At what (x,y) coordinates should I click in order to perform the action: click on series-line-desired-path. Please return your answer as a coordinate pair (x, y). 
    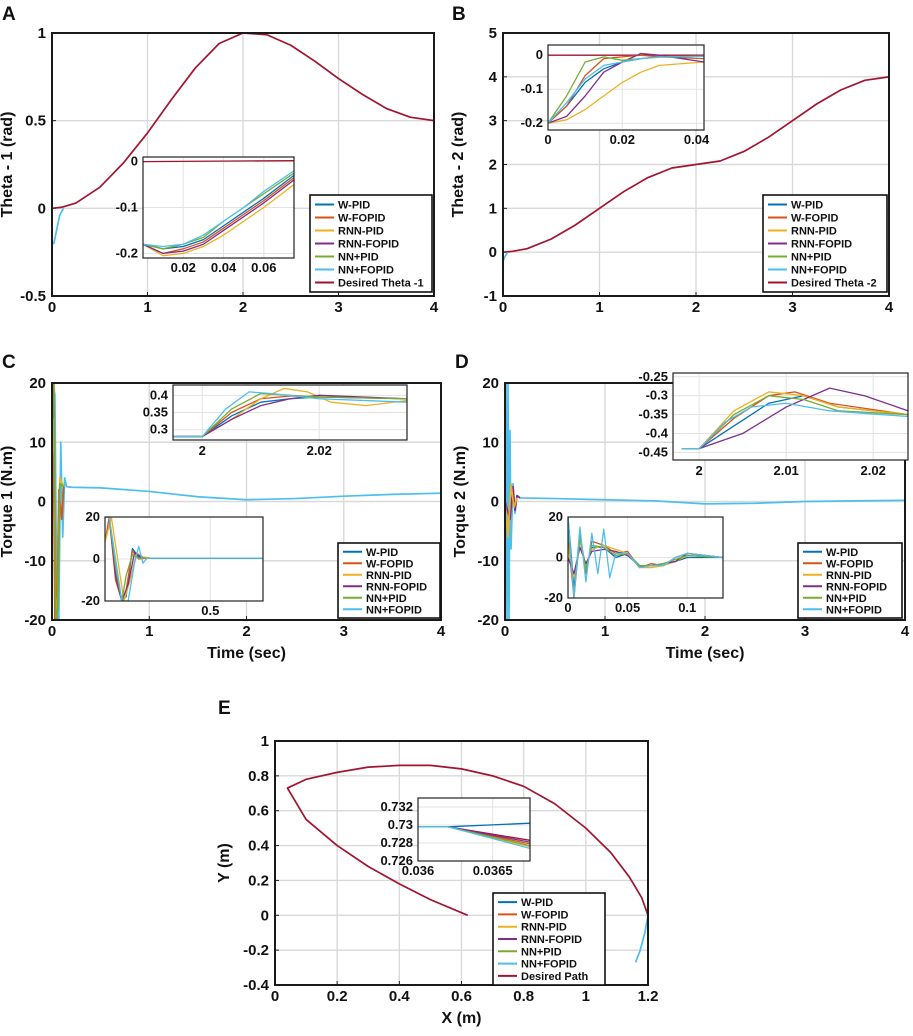
    Looking at the image, I should click on (467, 840).